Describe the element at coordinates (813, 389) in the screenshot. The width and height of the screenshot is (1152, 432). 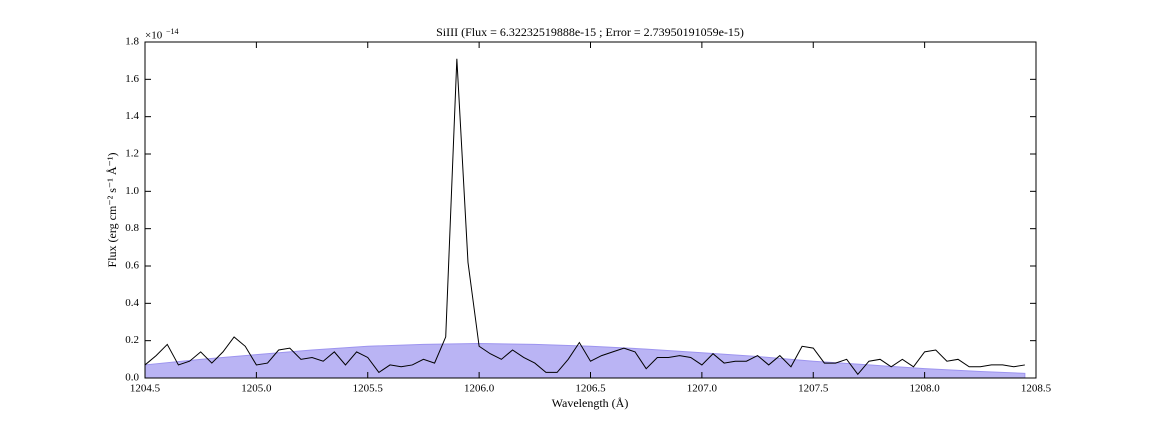
I see `x-tick-label: 1207.5` at that location.